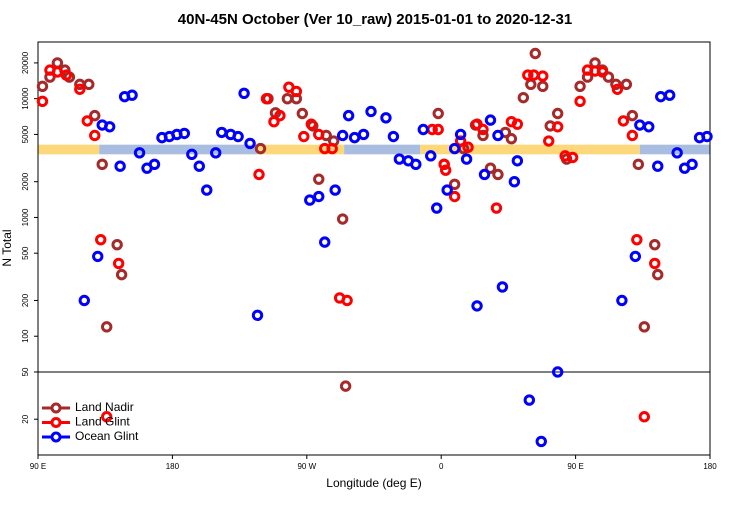 This screenshot has height=505, width=750. What do you see at coordinates (306, 466) in the screenshot?
I see `x-tick-label: 90 W` at bounding box center [306, 466].